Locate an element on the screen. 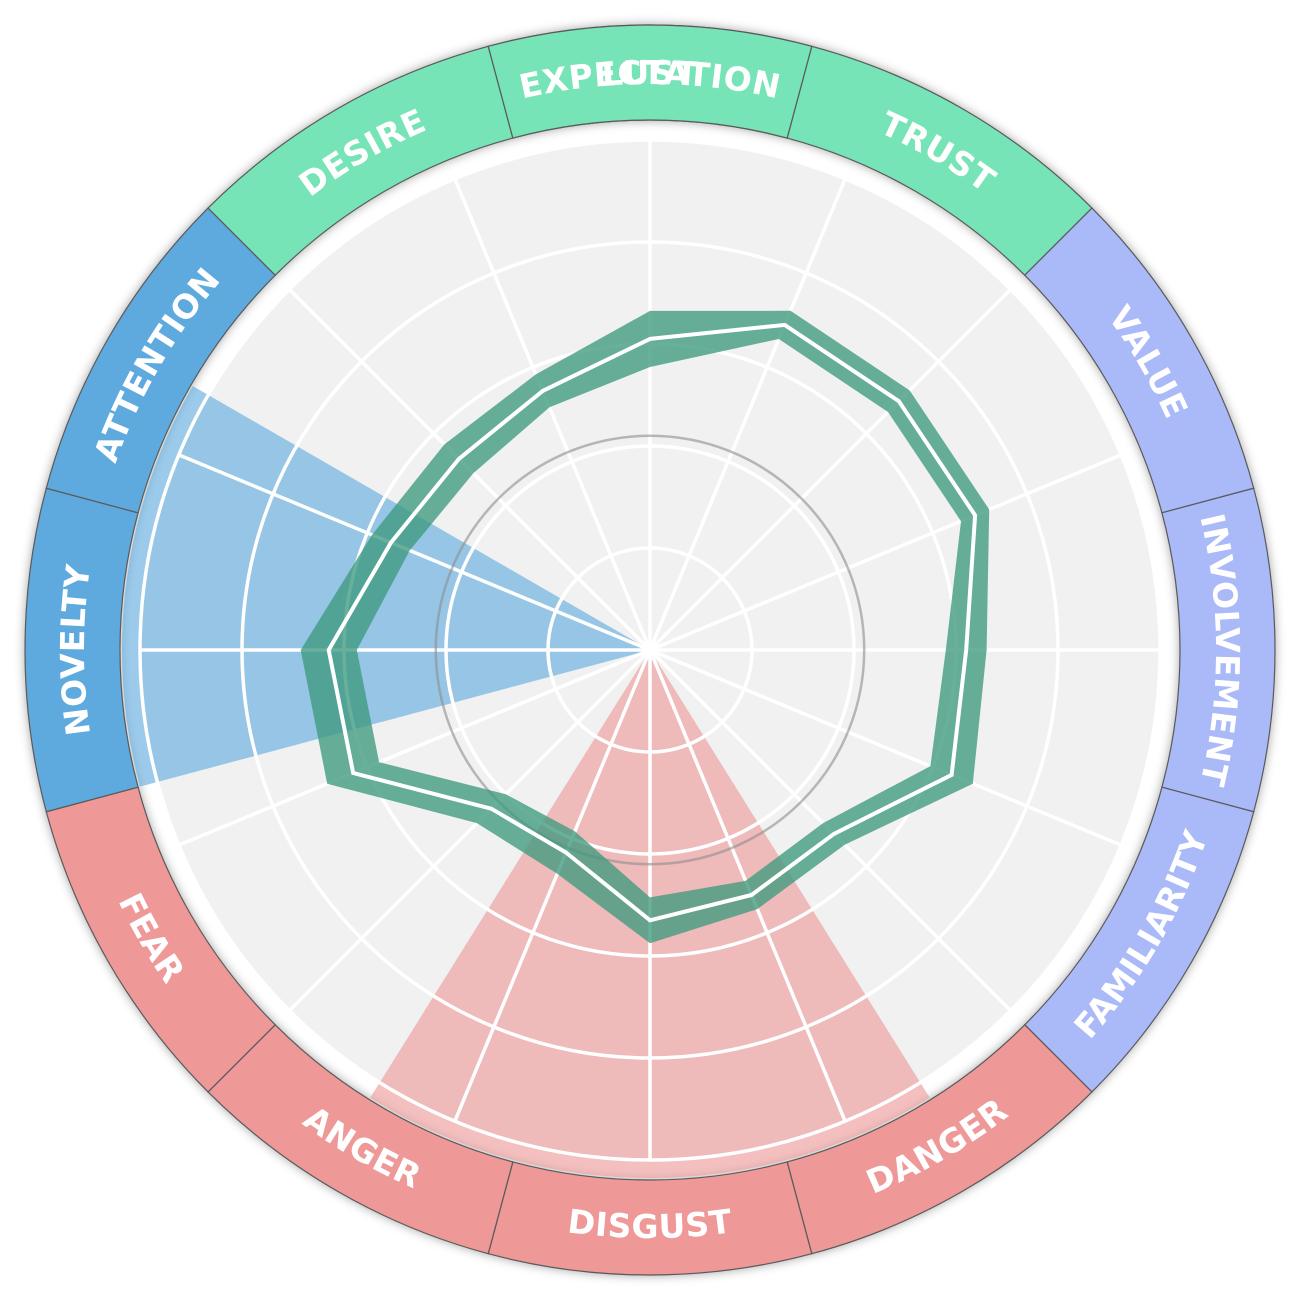 Image resolution: width=1300 pixels, height=1300 pixels. segment-lust is located at coordinates (650, 81).